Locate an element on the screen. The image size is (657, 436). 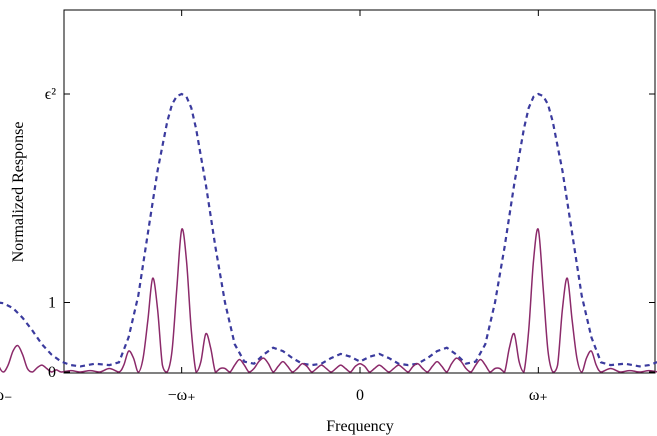
x-tick-label: 0 is located at coordinates (360, 395).